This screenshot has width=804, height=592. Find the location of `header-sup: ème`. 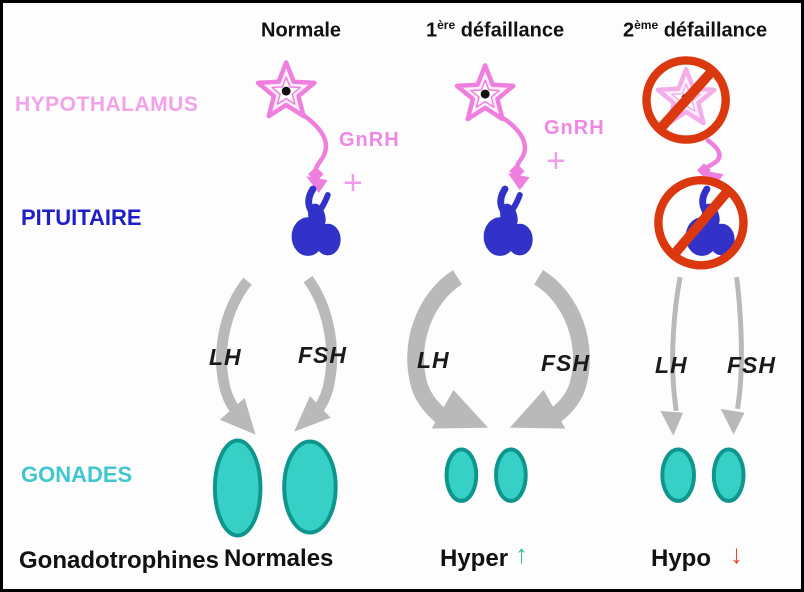

header-sup: ème is located at coordinates (646, 25).